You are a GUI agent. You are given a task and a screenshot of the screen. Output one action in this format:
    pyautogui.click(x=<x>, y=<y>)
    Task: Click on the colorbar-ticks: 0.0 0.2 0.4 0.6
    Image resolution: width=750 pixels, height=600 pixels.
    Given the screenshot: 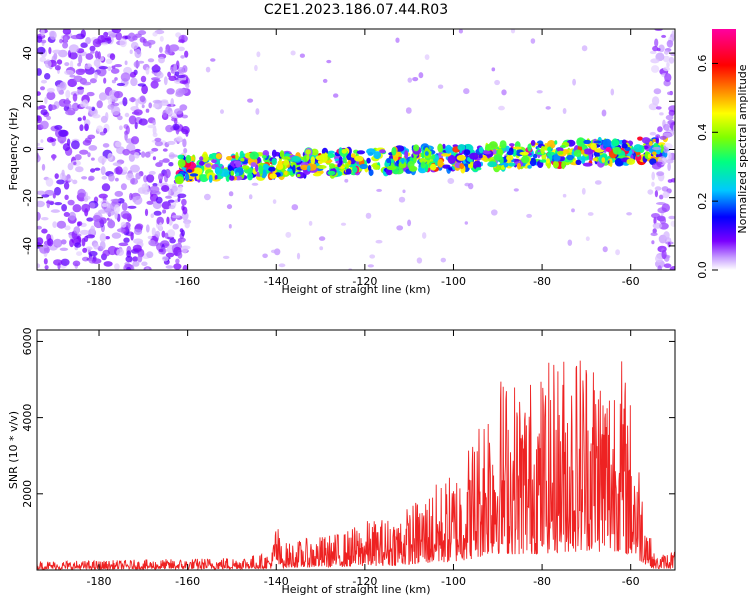 What is the action you would take?
    pyautogui.click(x=707, y=167)
    